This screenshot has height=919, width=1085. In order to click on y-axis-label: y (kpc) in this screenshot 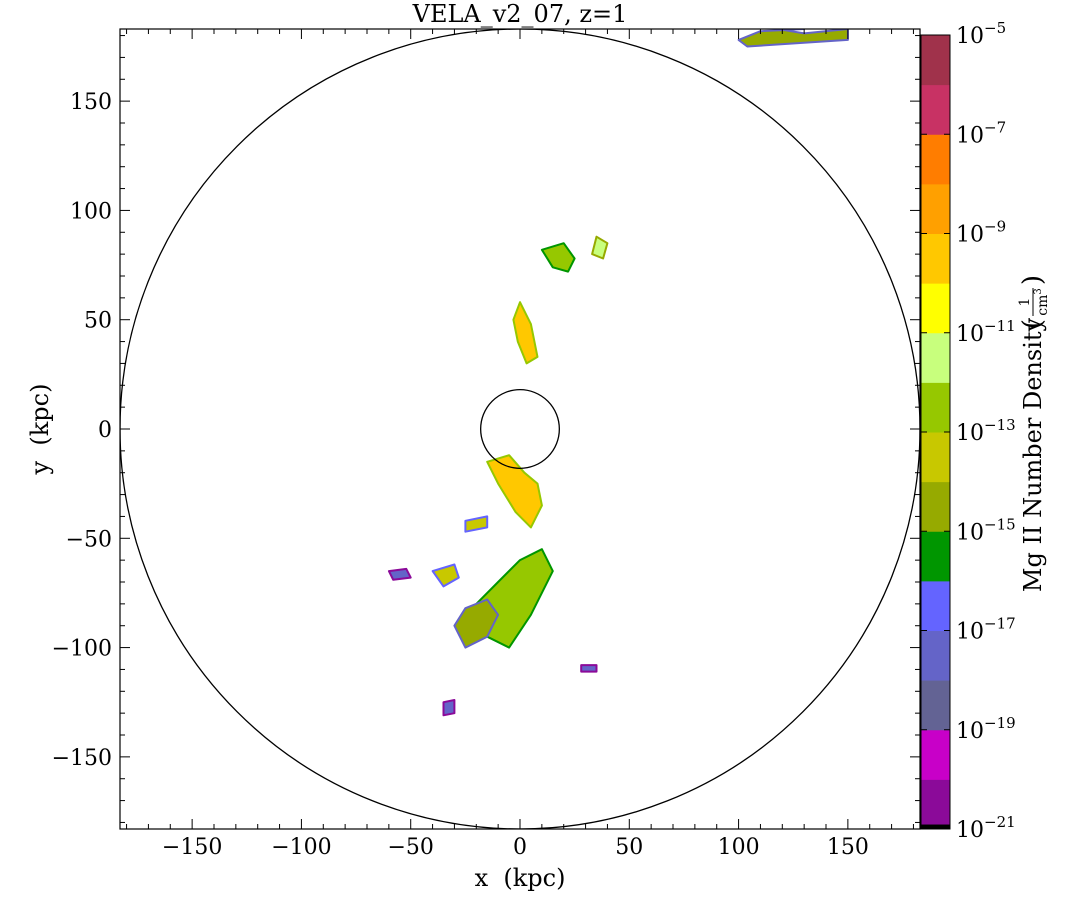, I will do `click(40, 430)`.